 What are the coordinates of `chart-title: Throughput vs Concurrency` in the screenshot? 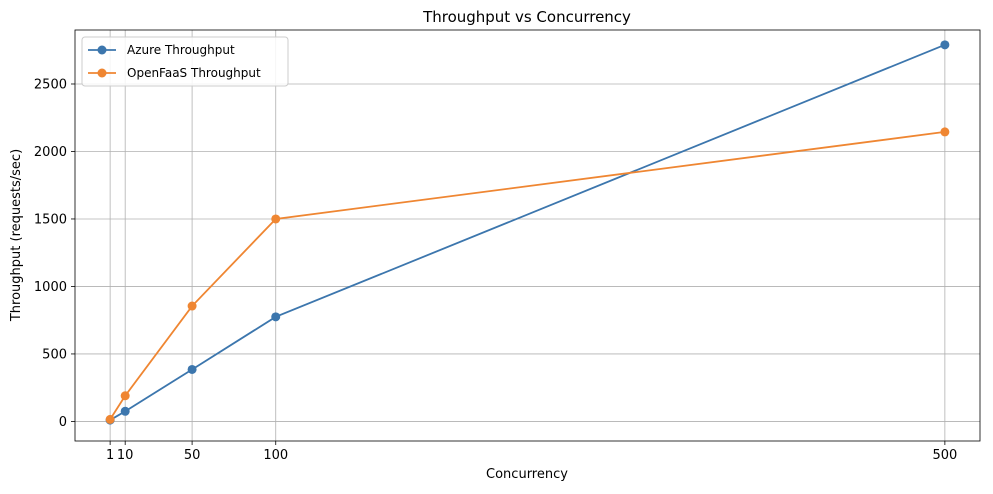 It's located at (526, 17).